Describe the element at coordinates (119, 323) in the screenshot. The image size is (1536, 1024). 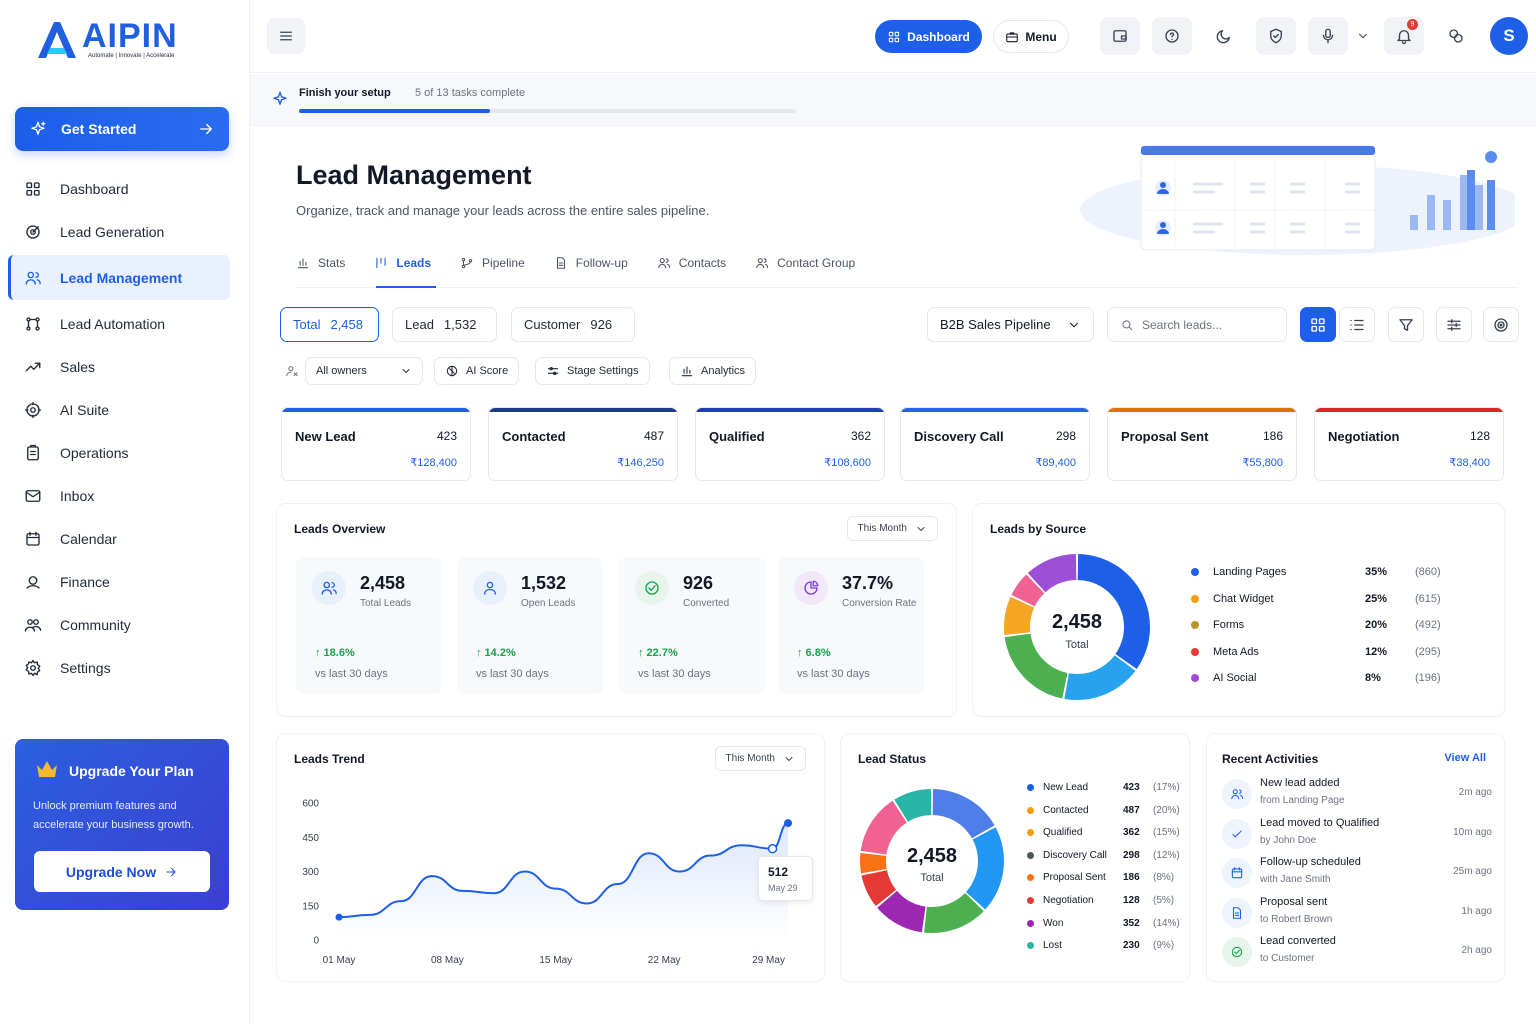
I see `sidebar-item-lead-automation: Lead Automation` at that location.